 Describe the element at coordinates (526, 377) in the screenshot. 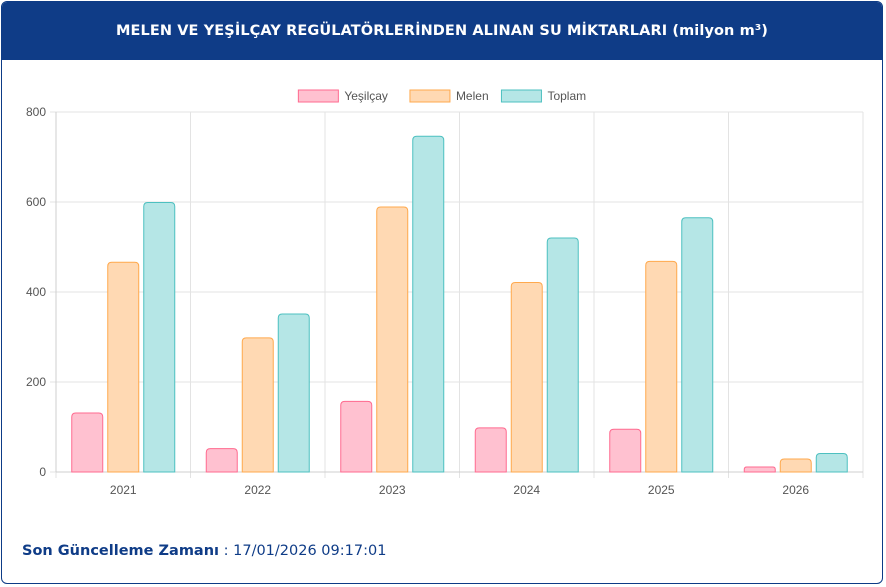

I see `bar-melen-2024` at that location.